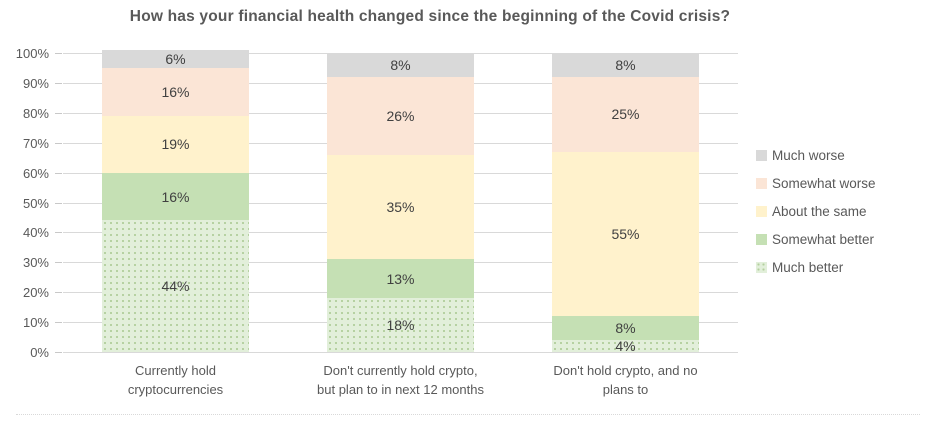 The image size is (934, 424). I want to click on bar-segment: 6%, so click(175, 59).